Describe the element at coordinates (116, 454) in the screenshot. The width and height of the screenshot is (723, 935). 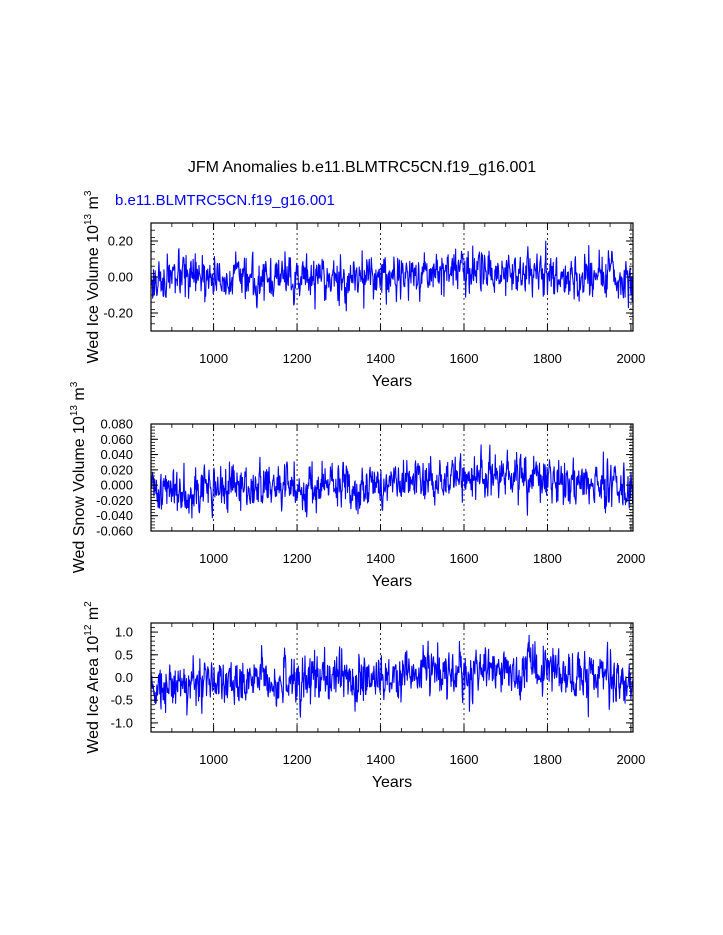
I see `y-tick-label: 0.040` at that location.